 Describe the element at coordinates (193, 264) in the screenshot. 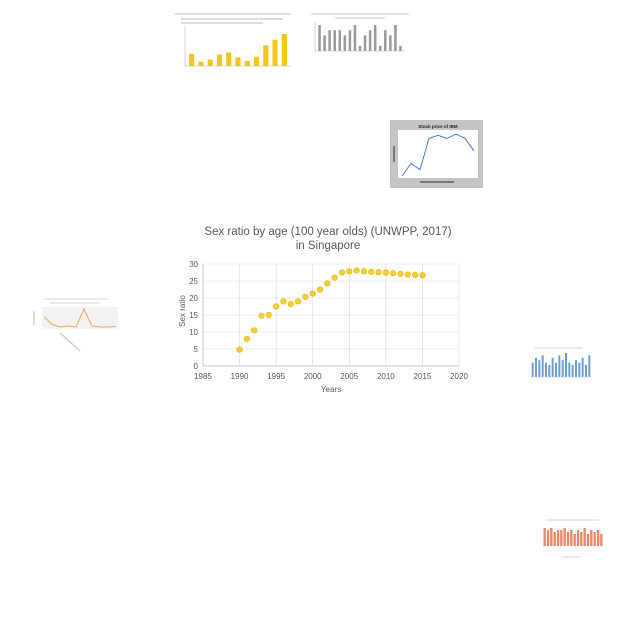

I see `y-tick-label: 30` at that location.